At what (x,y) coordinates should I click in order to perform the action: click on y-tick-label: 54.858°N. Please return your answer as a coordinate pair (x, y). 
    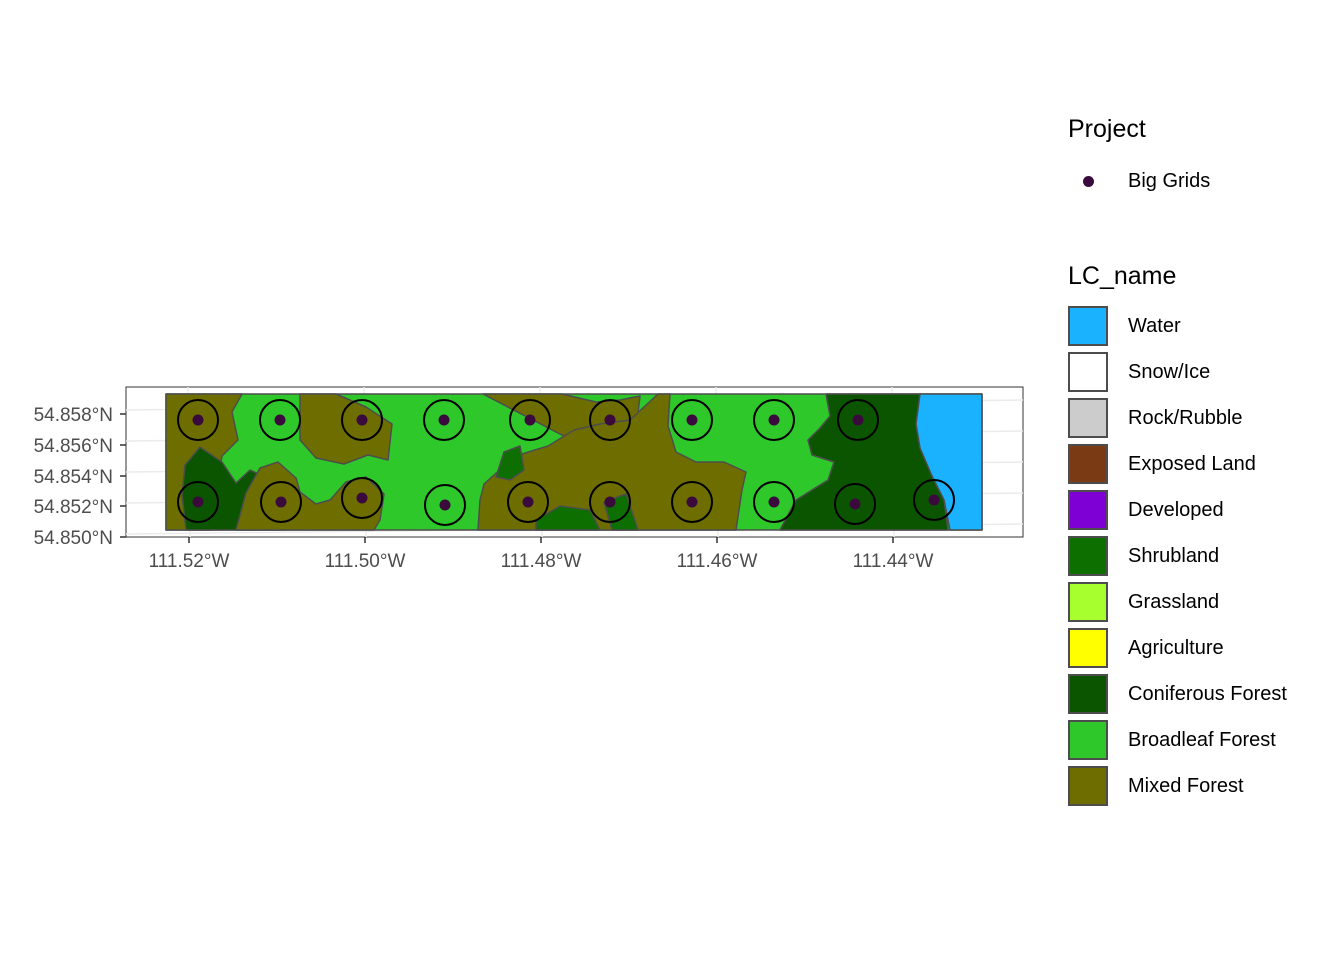
    Looking at the image, I should click on (73, 415).